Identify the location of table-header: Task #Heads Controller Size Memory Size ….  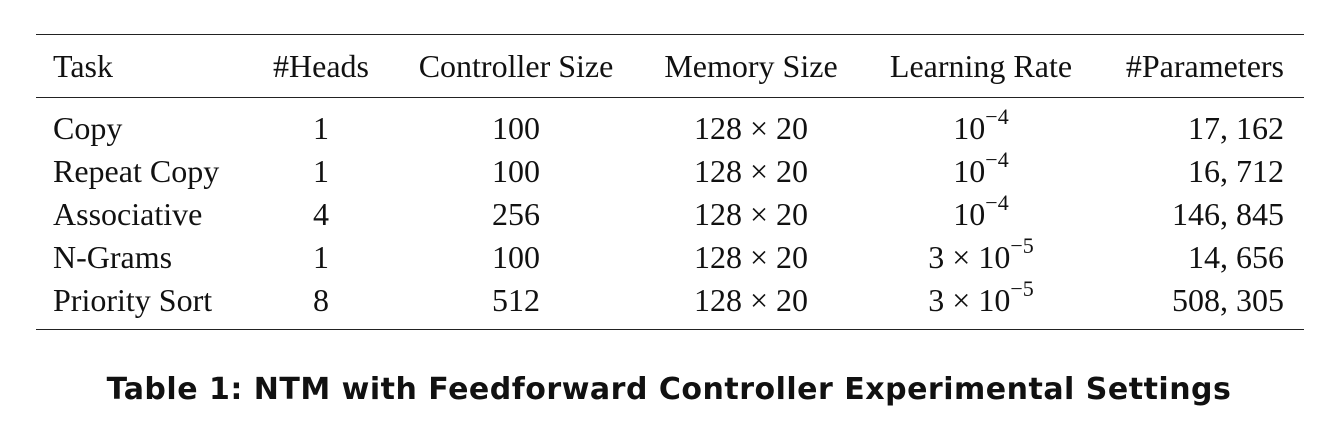
(670, 66).